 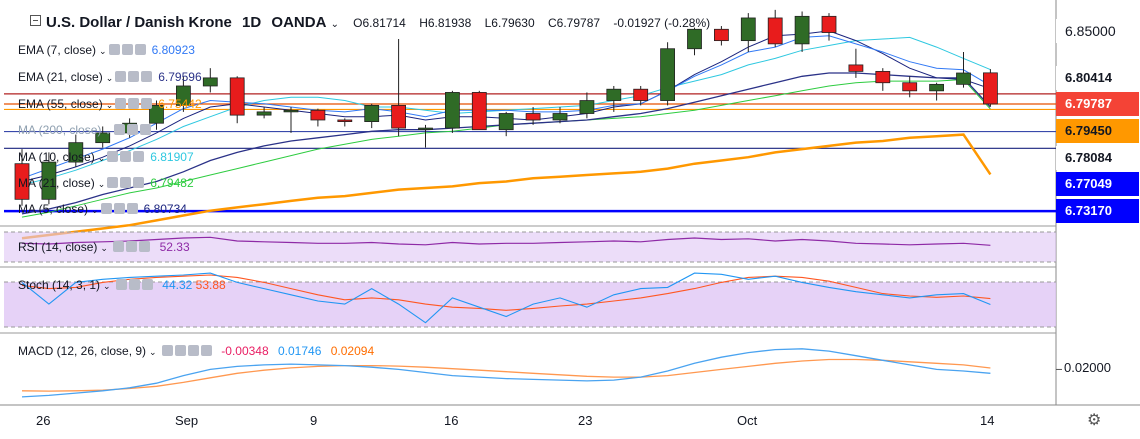 I want to click on rsi-legend: RSI (14, close) ⌄ 52.33, so click(x=104, y=247).